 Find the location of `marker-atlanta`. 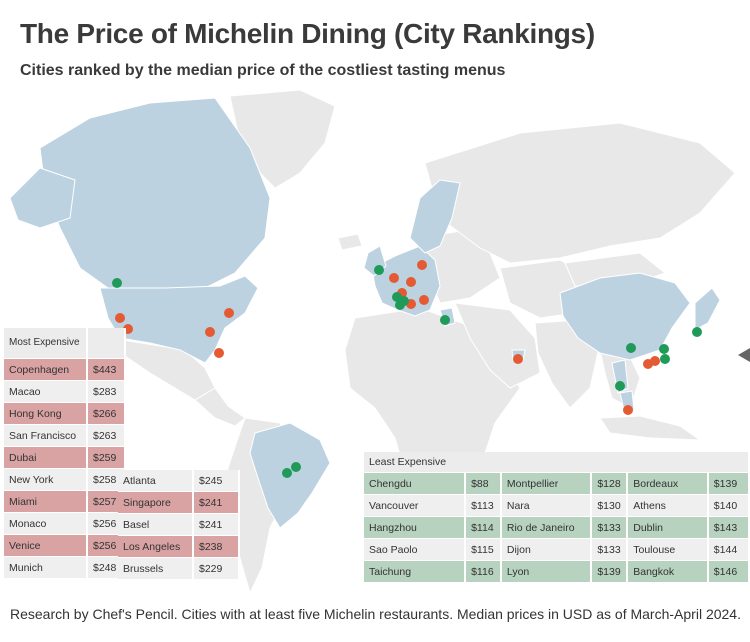

marker-atlanta is located at coordinates (210, 332).